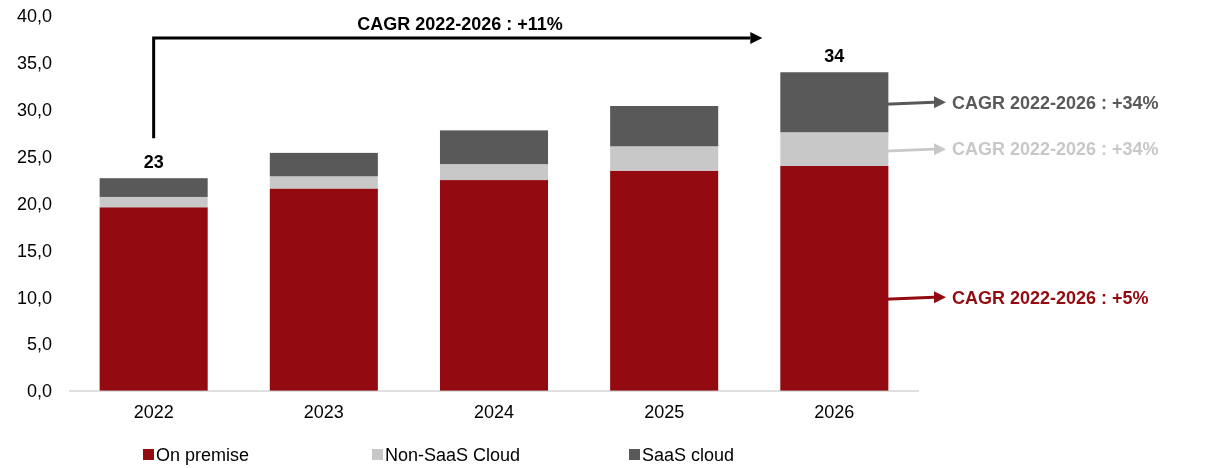  Describe the element at coordinates (1050, 297) in the screenshot. I see `text: CAGR 2022-2026 : +5%` at that location.